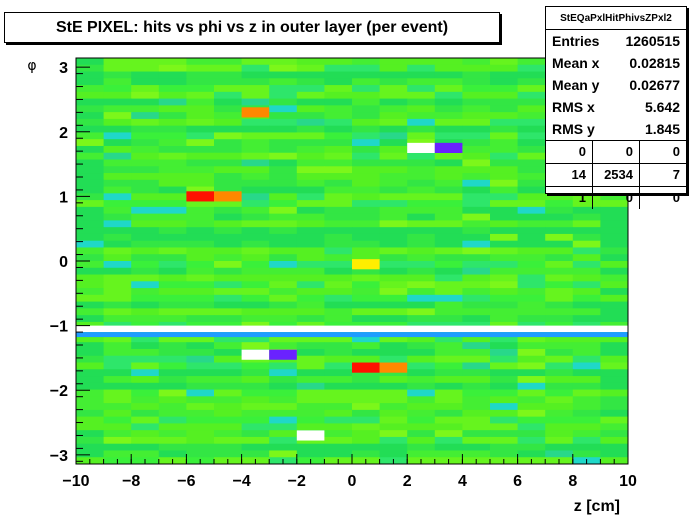 This screenshot has width=690, height=526. Describe the element at coordinates (63, 197) in the screenshot. I see `y-tick-label: 1` at that location.